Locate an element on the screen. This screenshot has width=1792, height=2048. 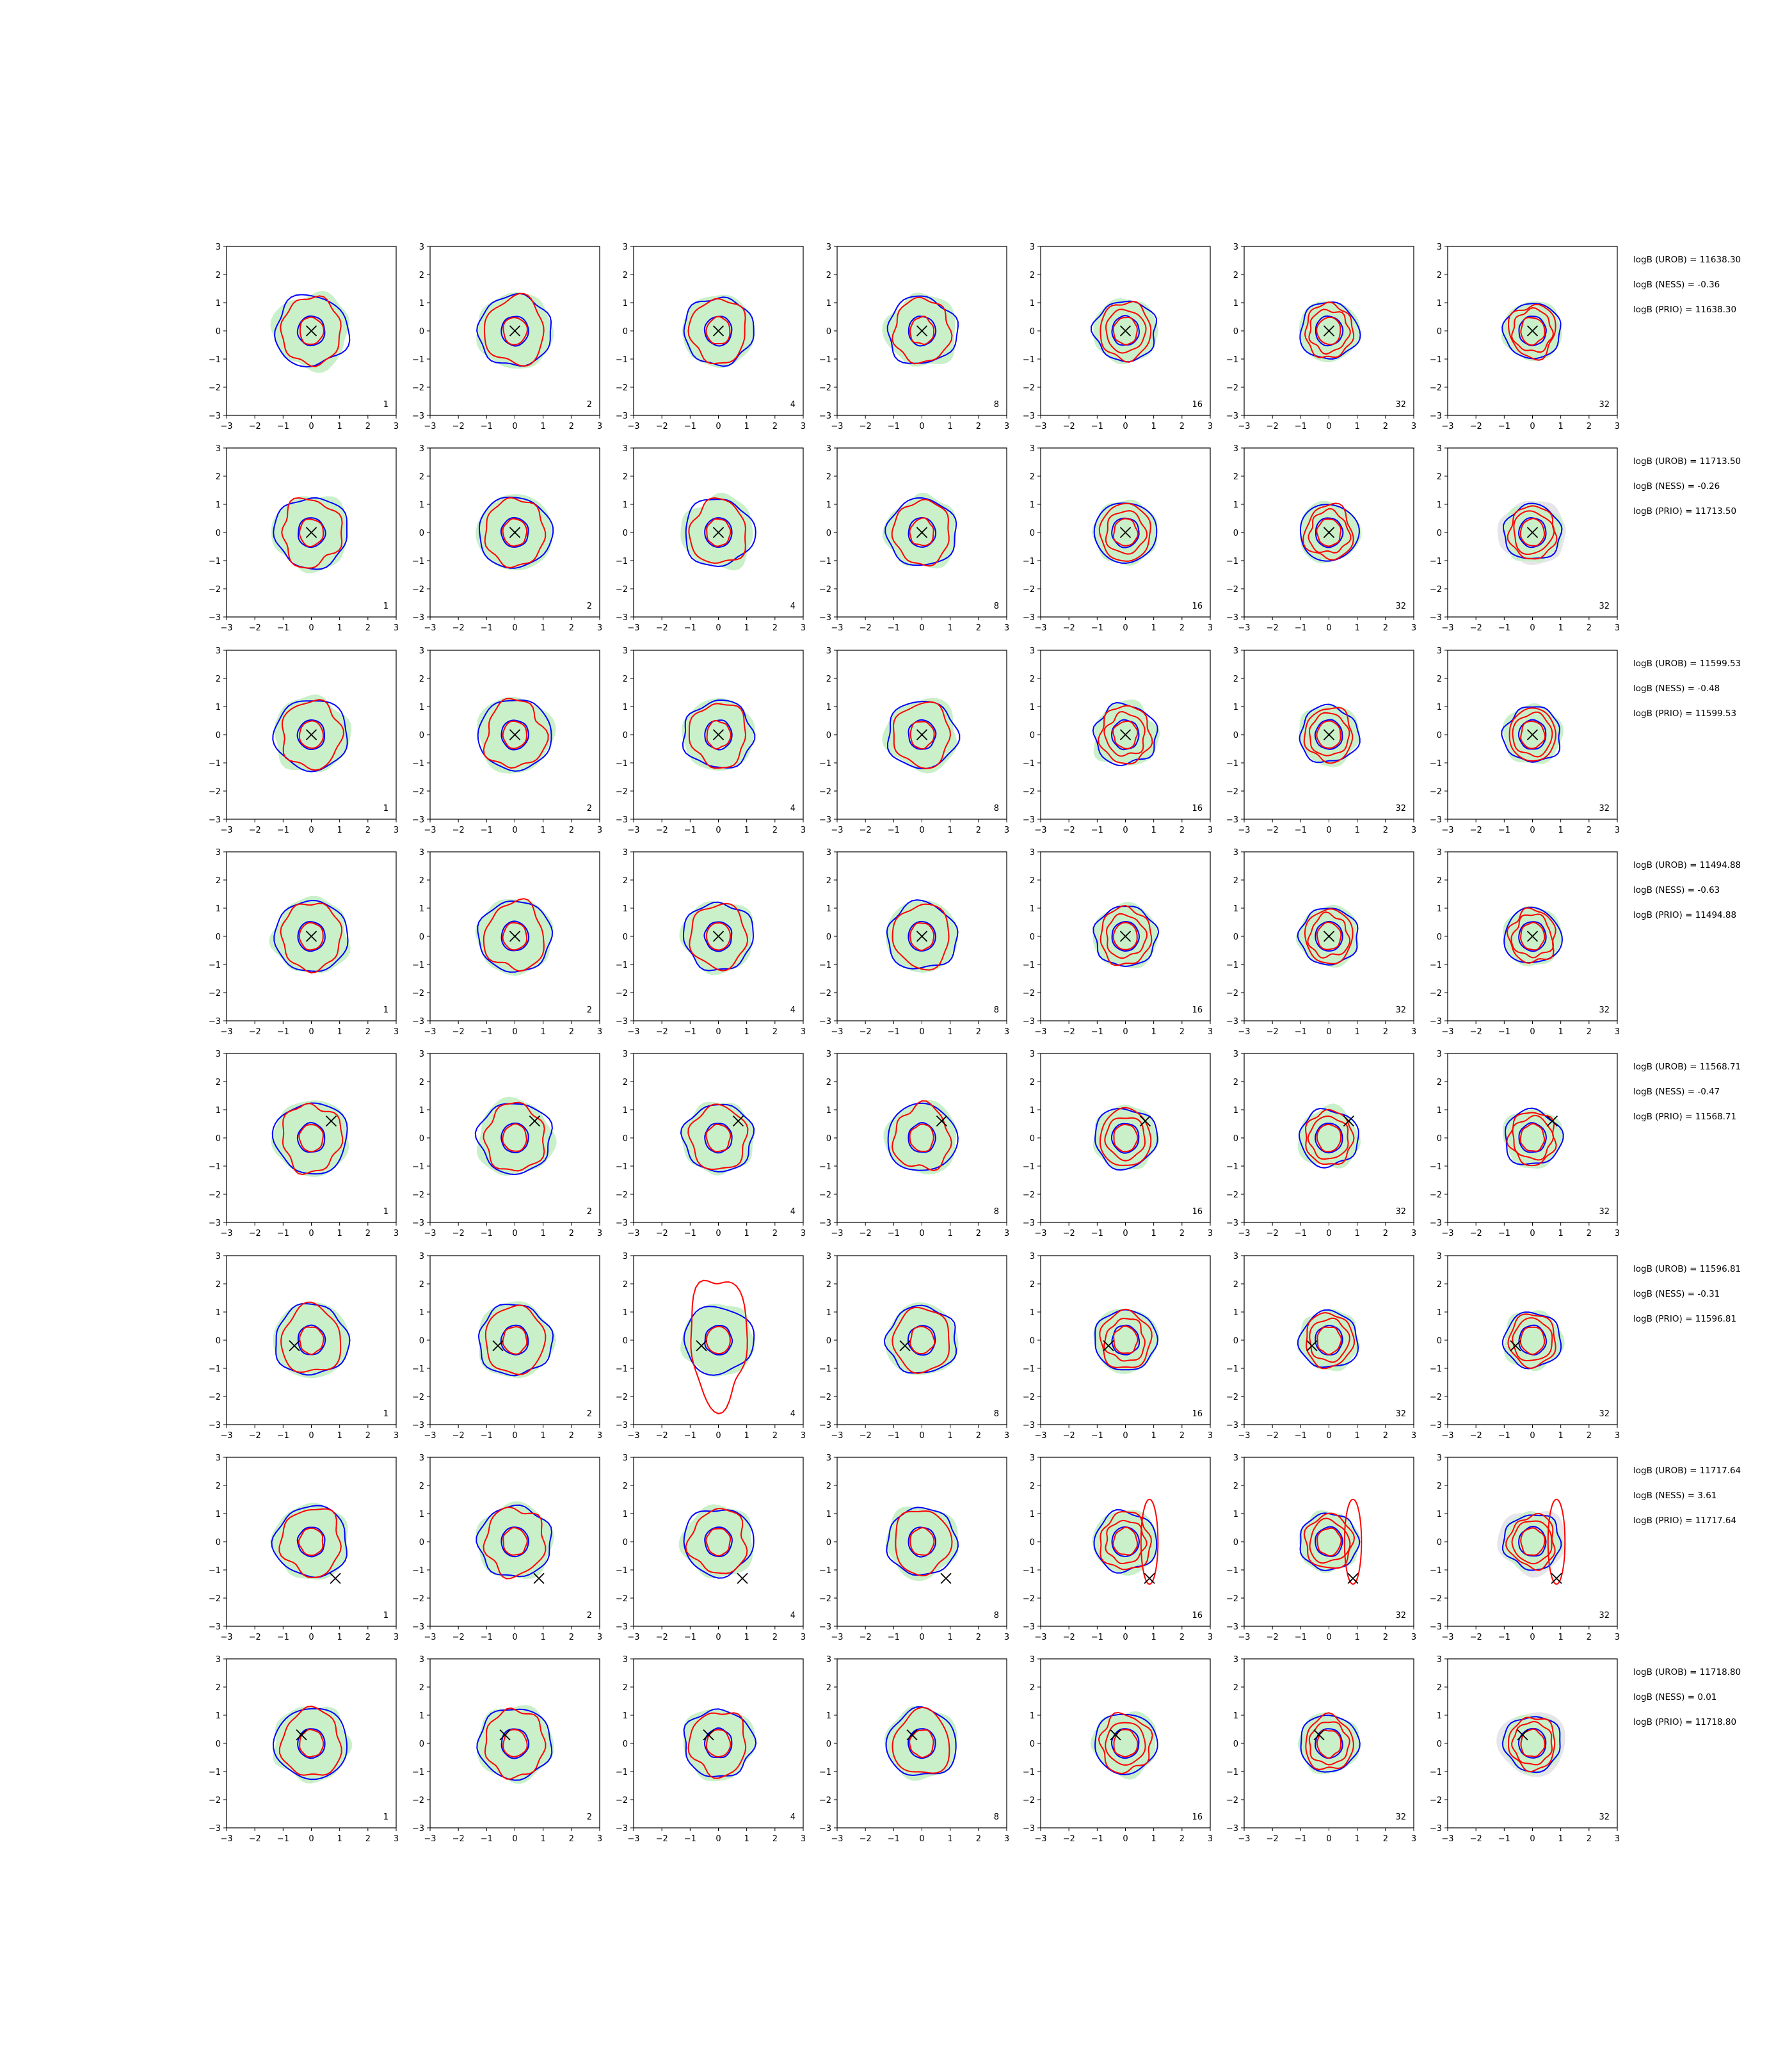
side-label: logB (NESS) = -0.63 is located at coordinates (1676, 890).